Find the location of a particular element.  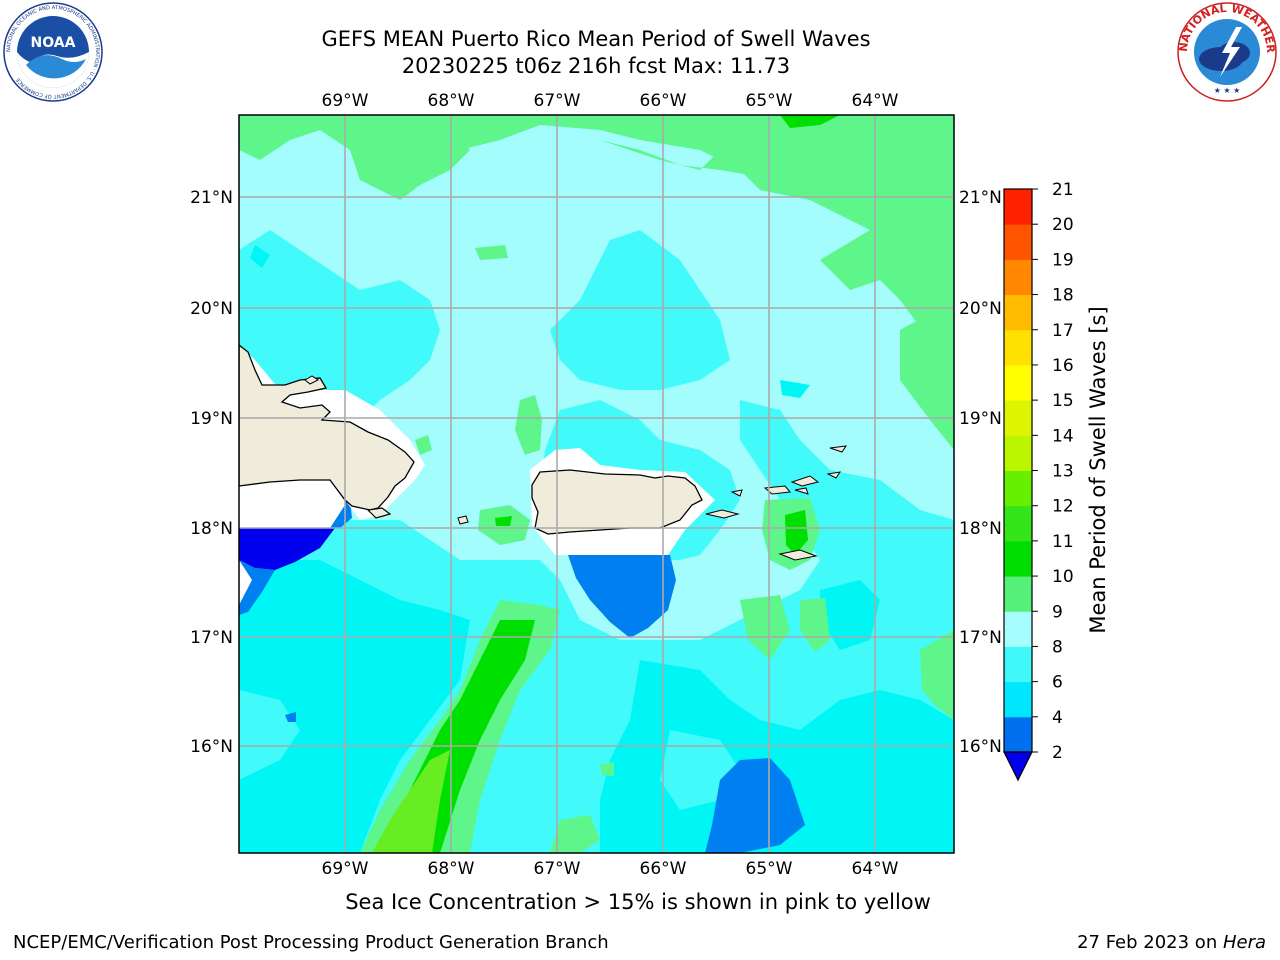

lon-label-top: 65°W is located at coordinates (769, 101).